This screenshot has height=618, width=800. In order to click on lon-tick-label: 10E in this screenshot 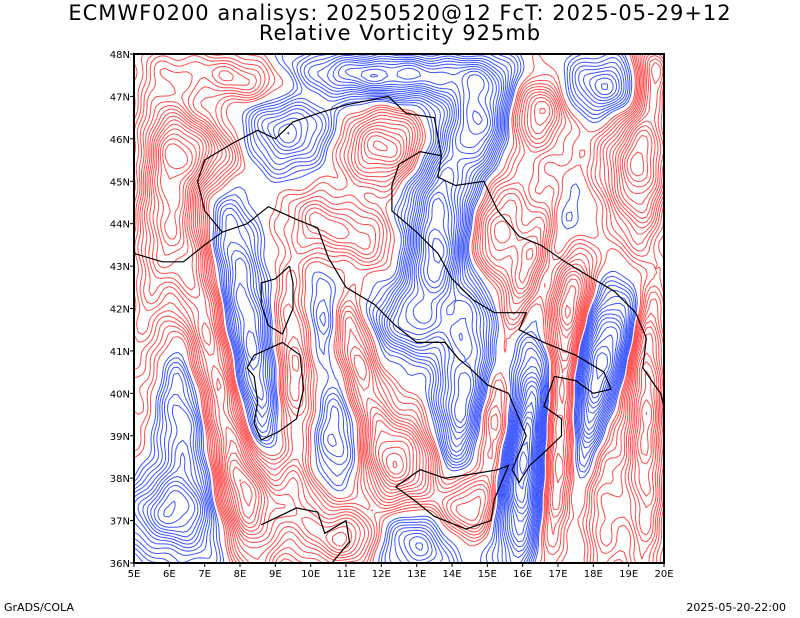, I will do `click(310, 574)`.